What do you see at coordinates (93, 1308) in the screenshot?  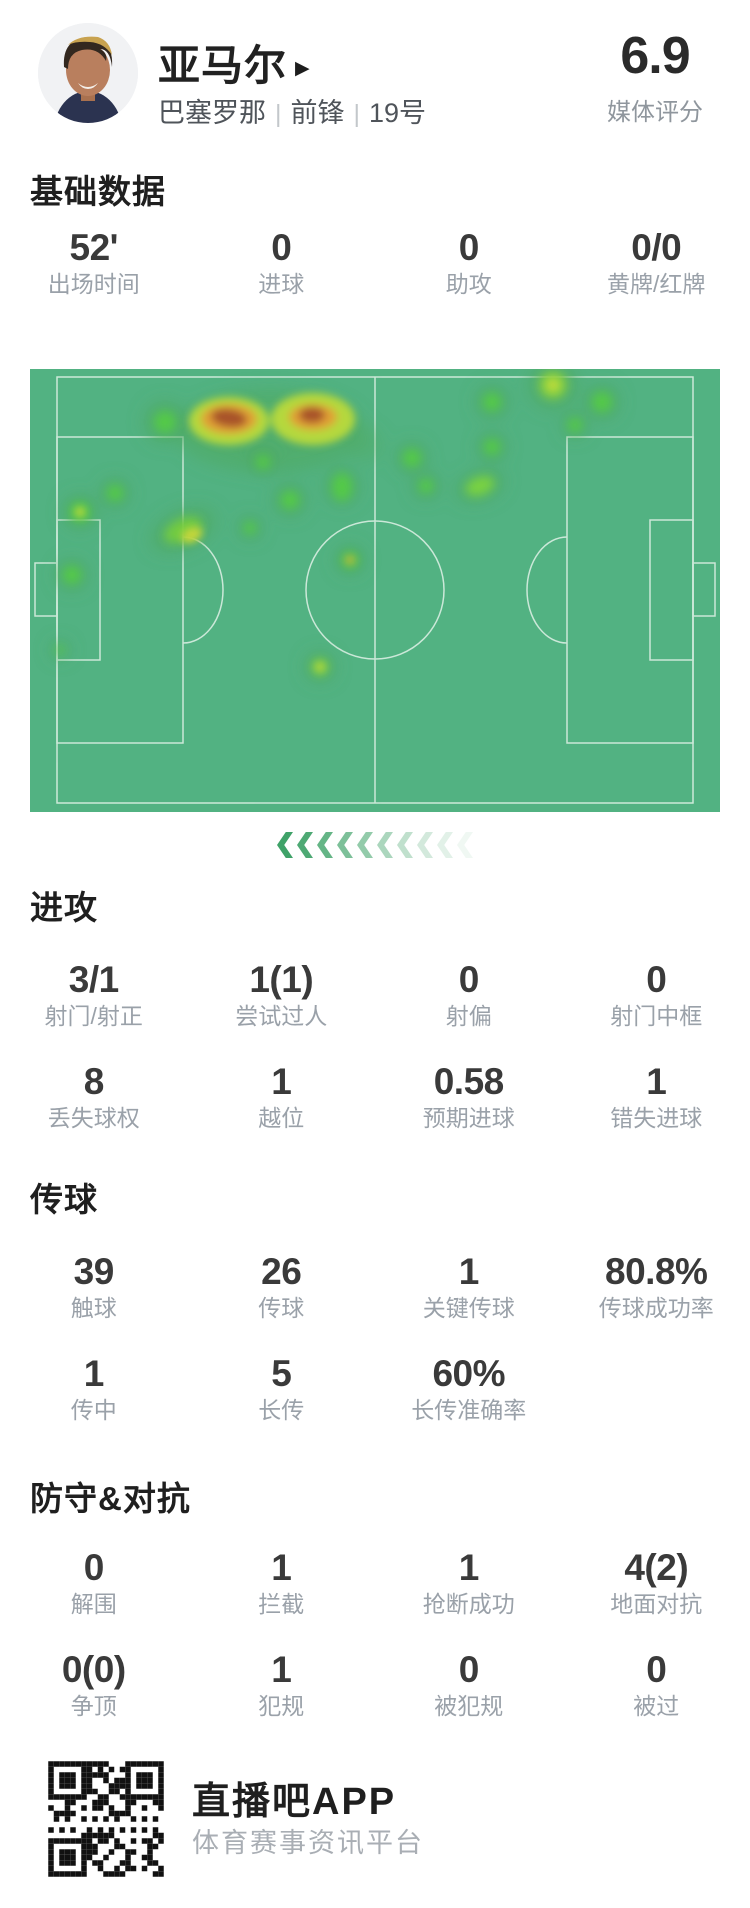 I see `stat-label: 触球` at bounding box center [93, 1308].